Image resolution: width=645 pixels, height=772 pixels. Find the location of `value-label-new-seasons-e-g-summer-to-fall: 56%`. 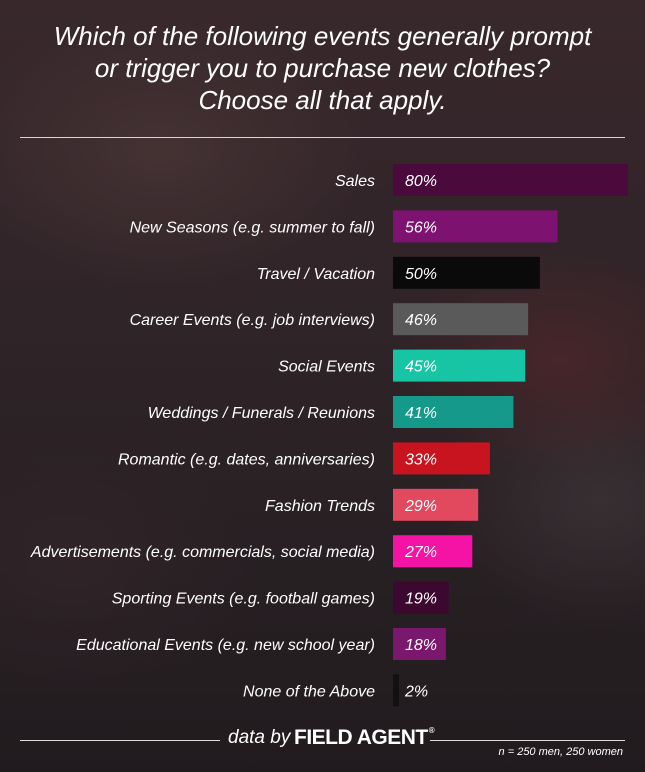

value-label-new-seasons-e-g-summer-to-fall: 56% is located at coordinates (421, 227).